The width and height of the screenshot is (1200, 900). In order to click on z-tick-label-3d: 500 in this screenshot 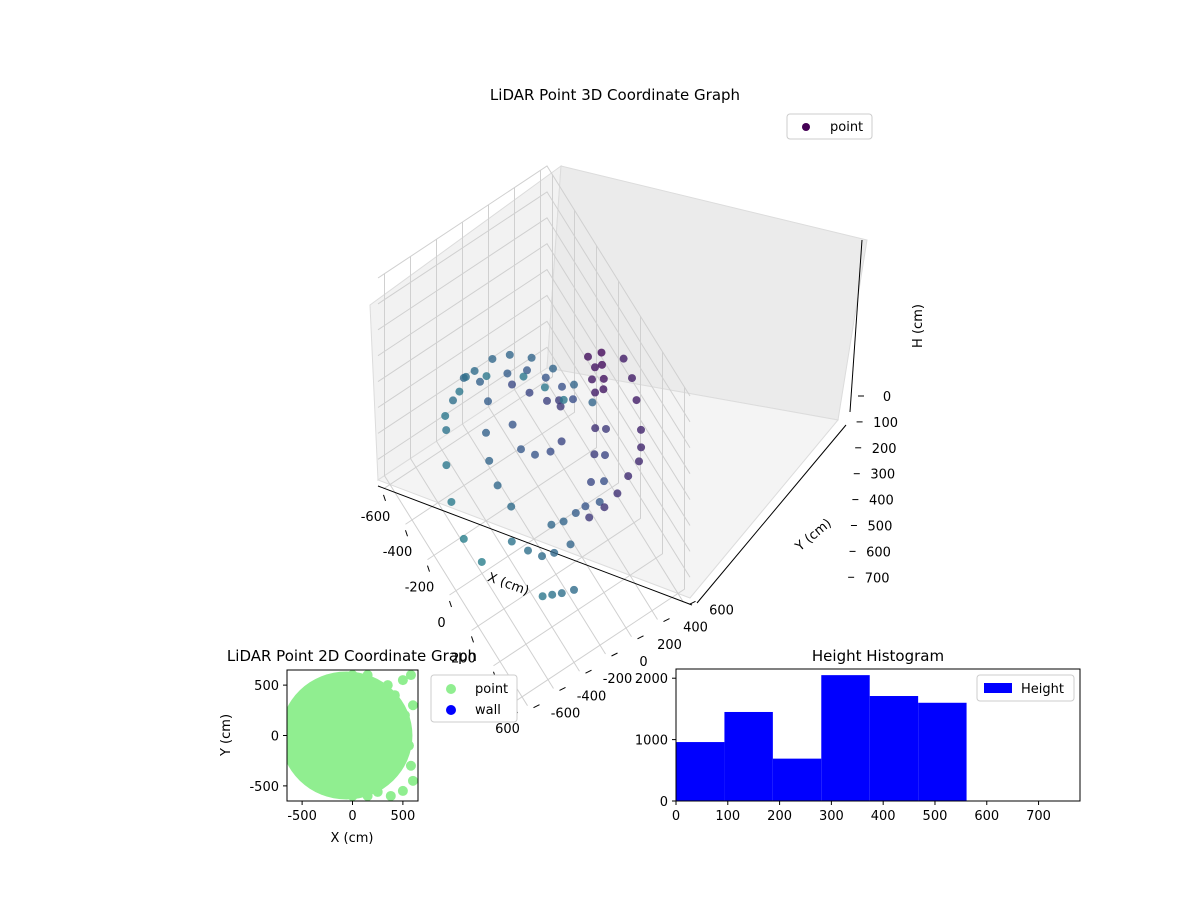, I will do `click(880, 526)`.